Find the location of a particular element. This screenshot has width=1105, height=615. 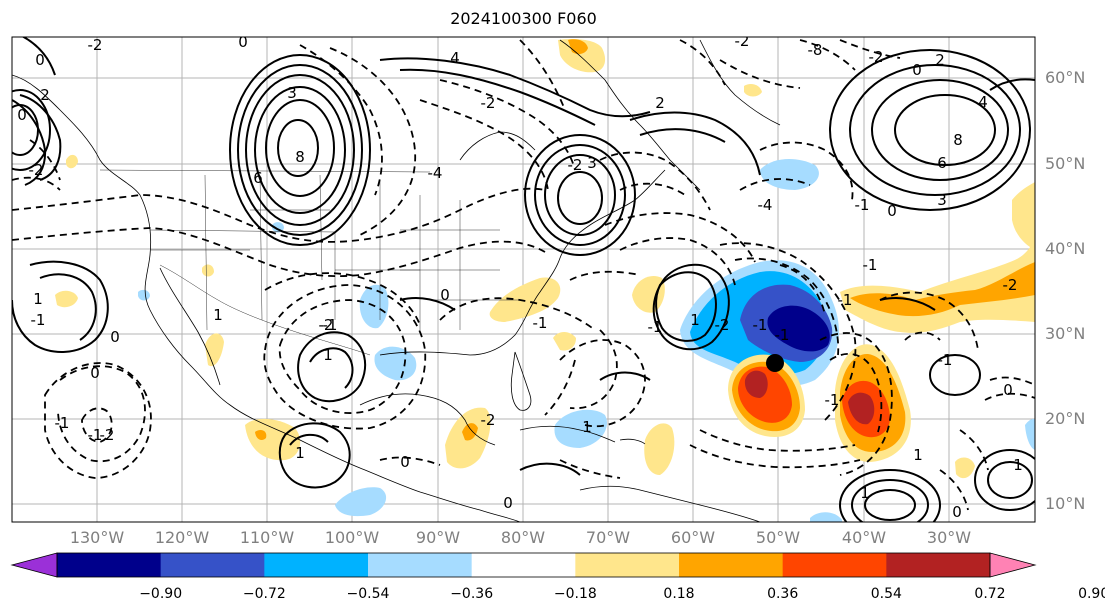

yellow-patch-se is located at coordinates (965, 468).